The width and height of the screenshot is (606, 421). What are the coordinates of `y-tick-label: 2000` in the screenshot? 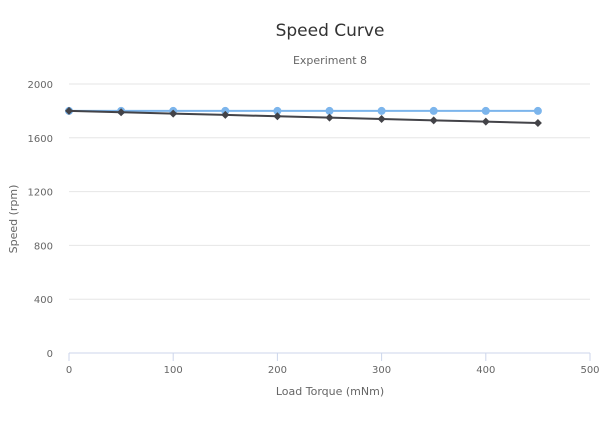 It's located at (40, 85).